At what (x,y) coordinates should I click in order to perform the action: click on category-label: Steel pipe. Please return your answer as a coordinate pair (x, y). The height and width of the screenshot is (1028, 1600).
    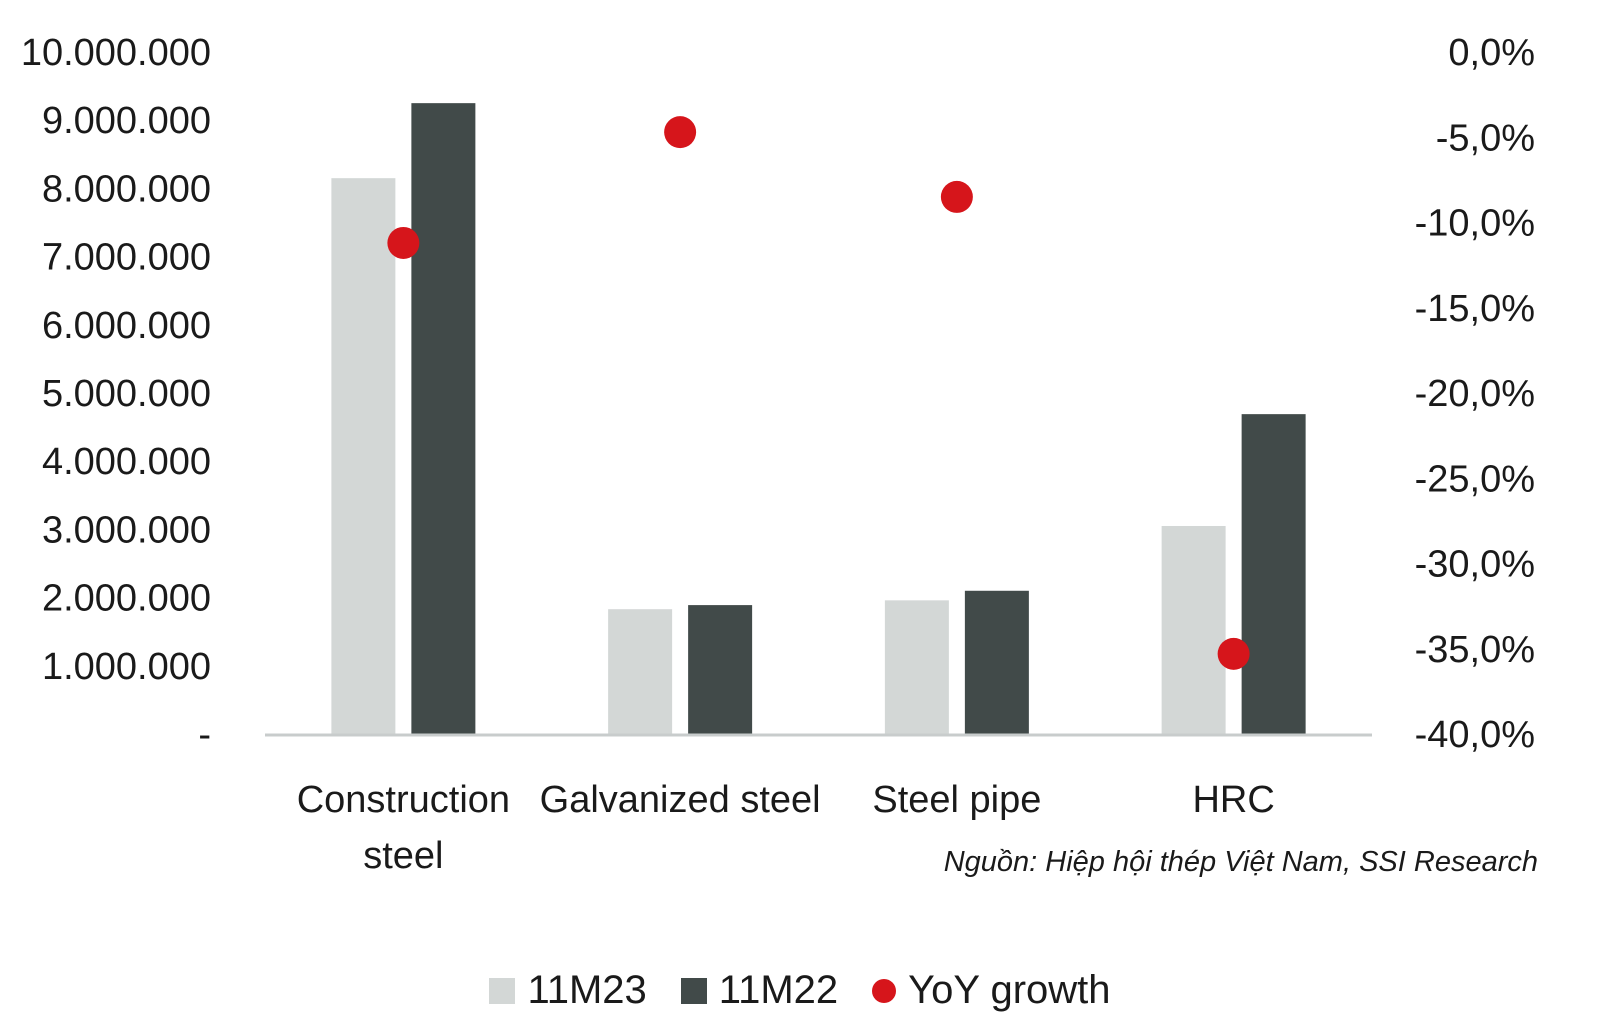
    Looking at the image, I should click on (956, 800).